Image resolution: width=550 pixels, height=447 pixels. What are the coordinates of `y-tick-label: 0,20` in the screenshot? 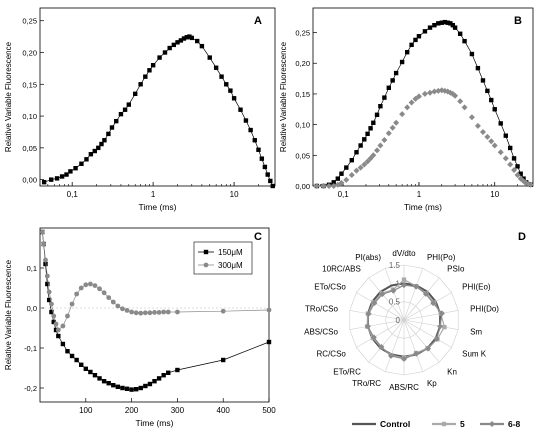 It's located at (302, 63).